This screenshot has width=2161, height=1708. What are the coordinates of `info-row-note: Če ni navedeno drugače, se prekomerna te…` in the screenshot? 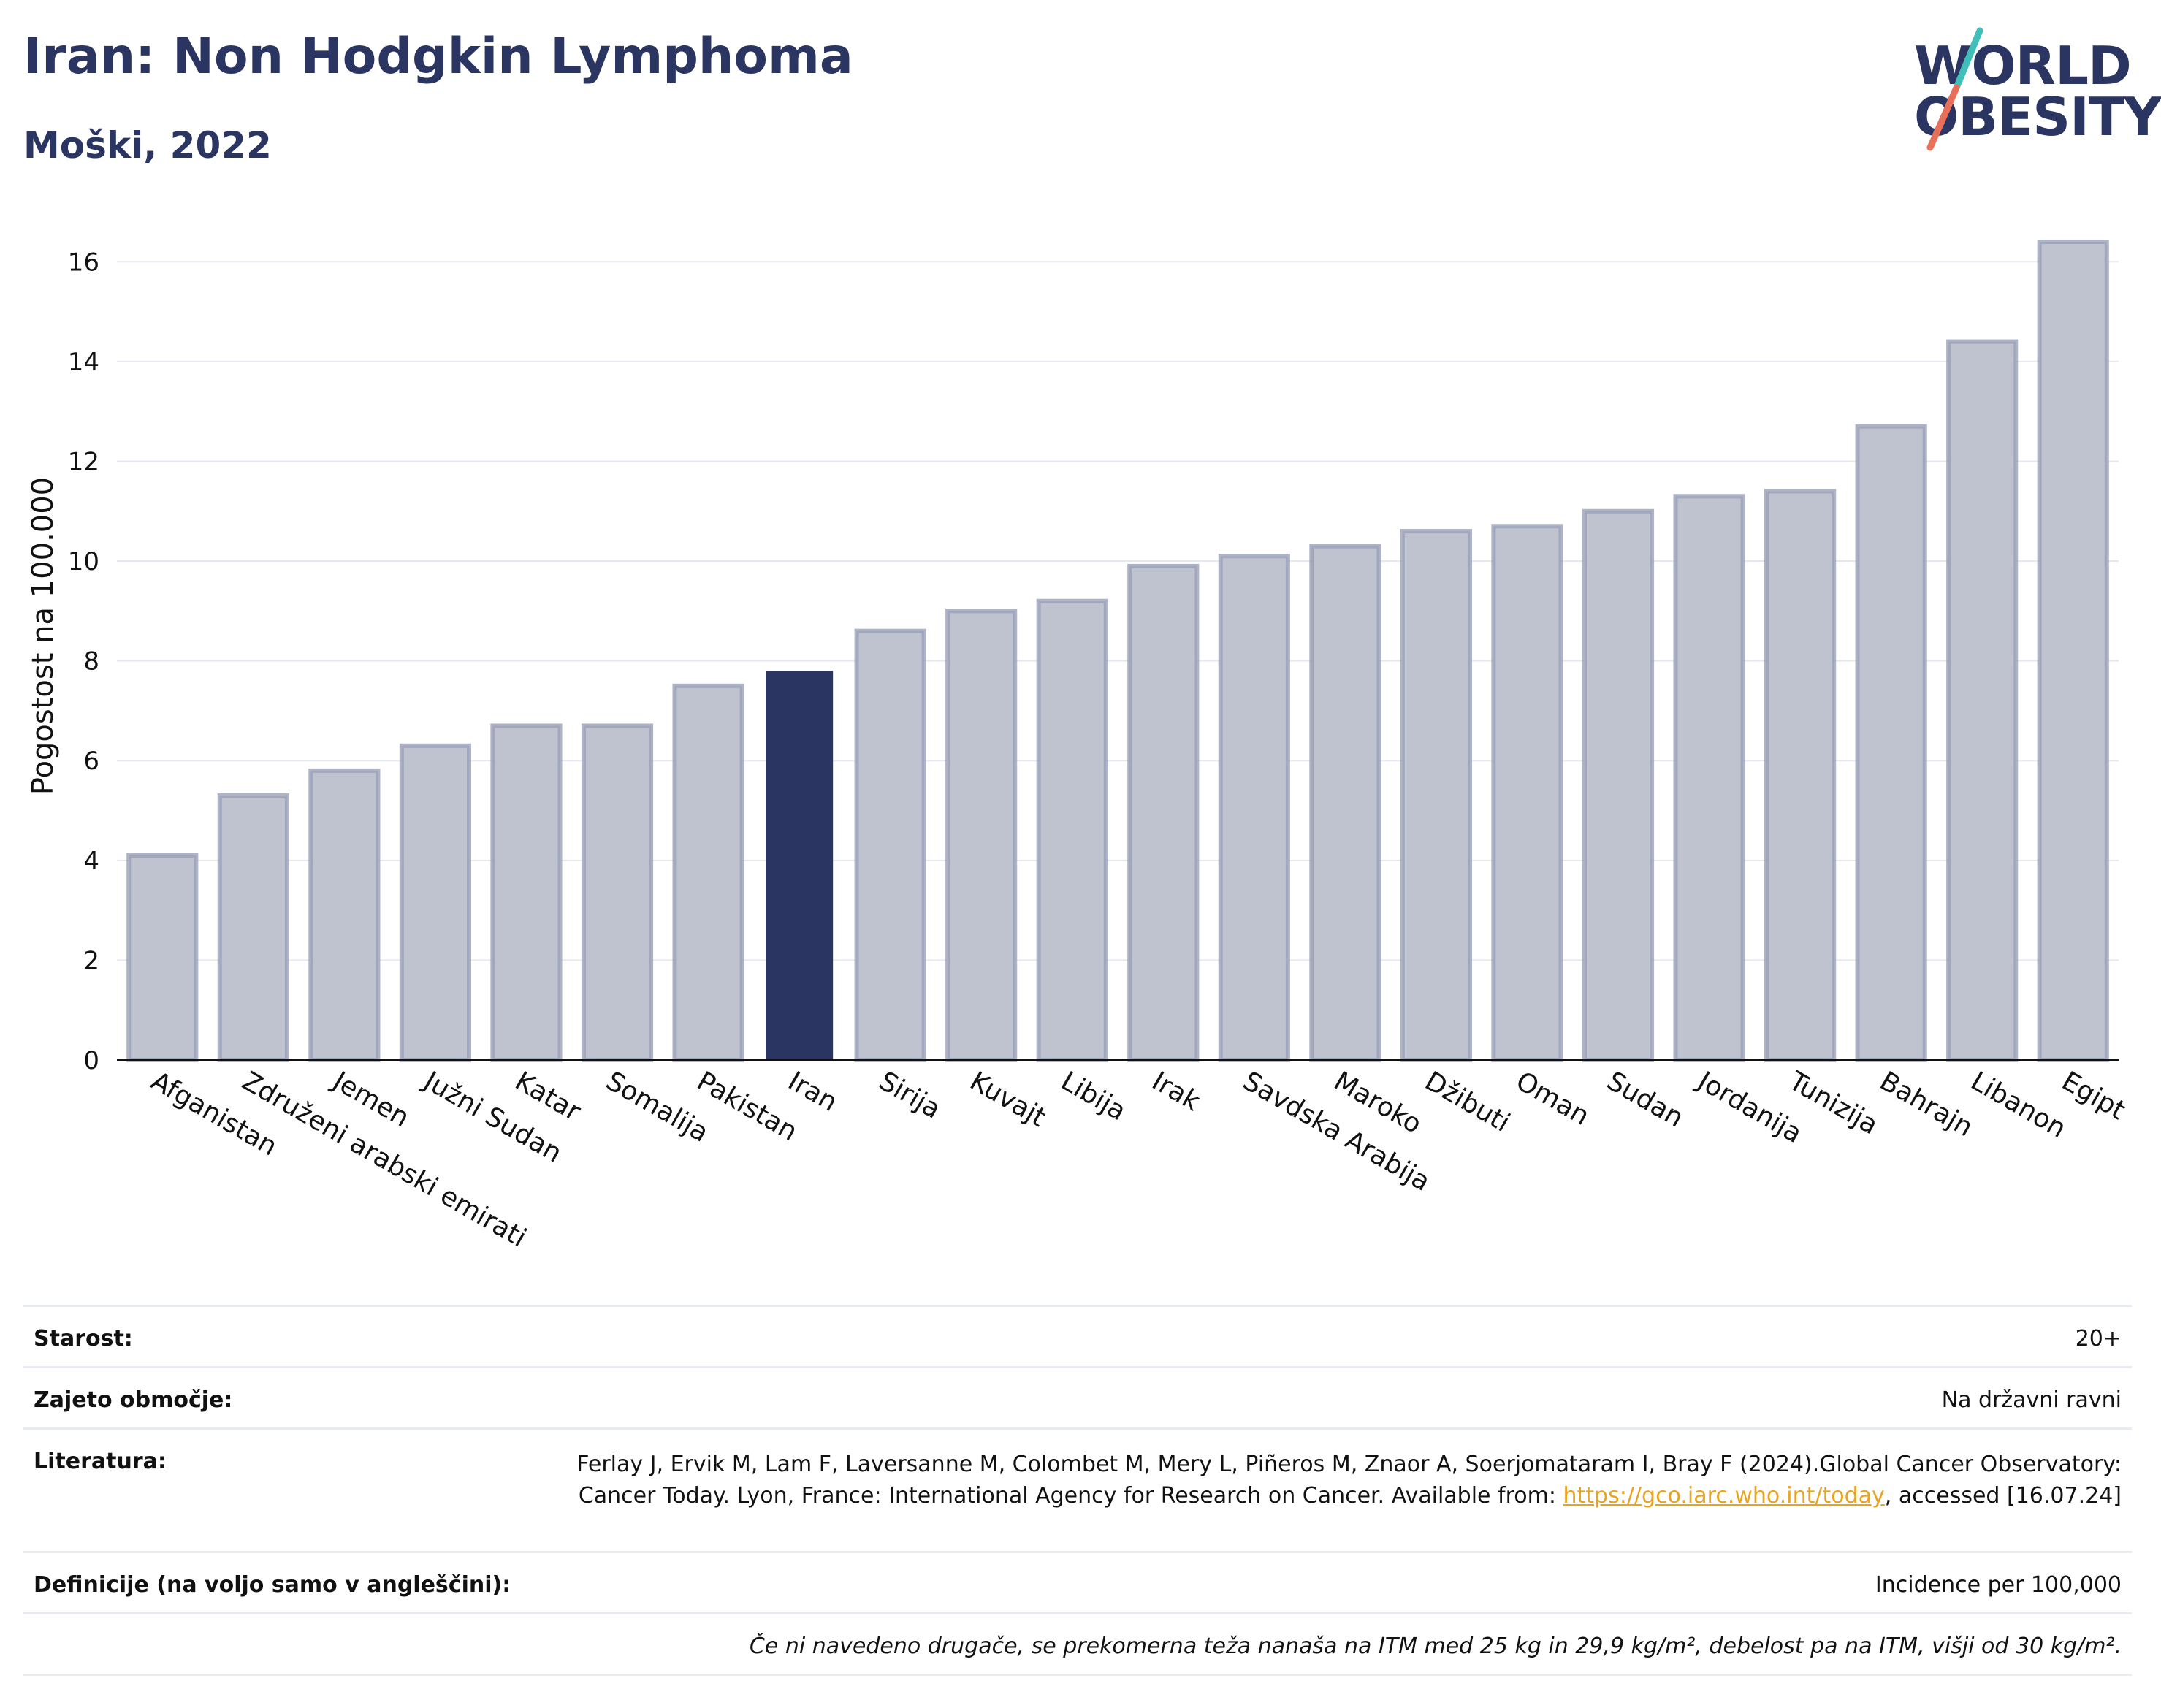 It's located at (1077, 1644).